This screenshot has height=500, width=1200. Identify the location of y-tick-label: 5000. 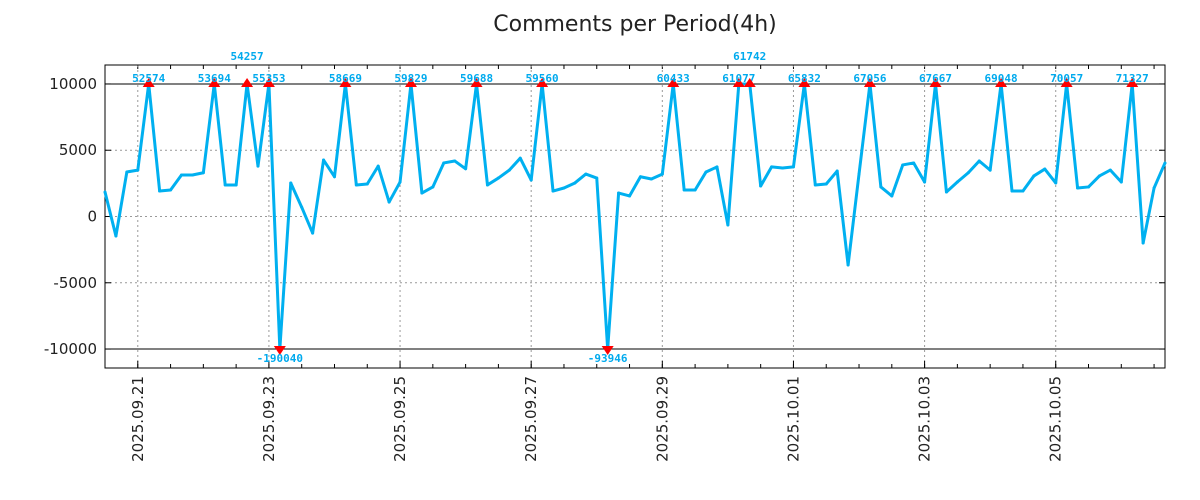
(78, 150).